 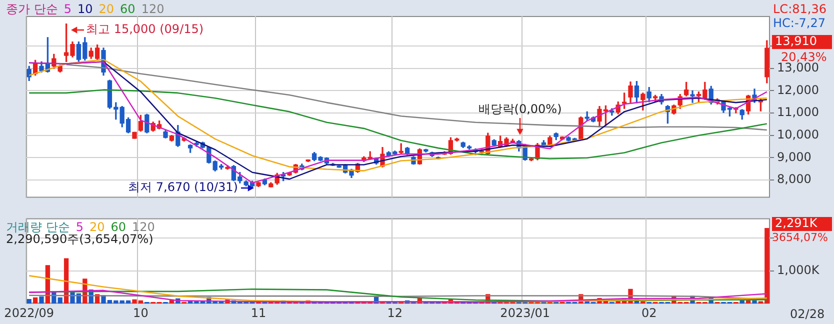 What do you see at coordinates (798, 89) in the screenshot?
I see `y-tick-label: 12,000` at bounding box center [798, 89].